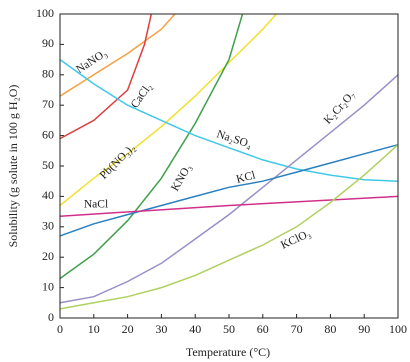 This screenshot has height=362, width=410. Describe the element at coordinates (13, 166) in the screenshot. I see `y-axis-label: Solubility (g solute in 100 g H₂O)` at that location.